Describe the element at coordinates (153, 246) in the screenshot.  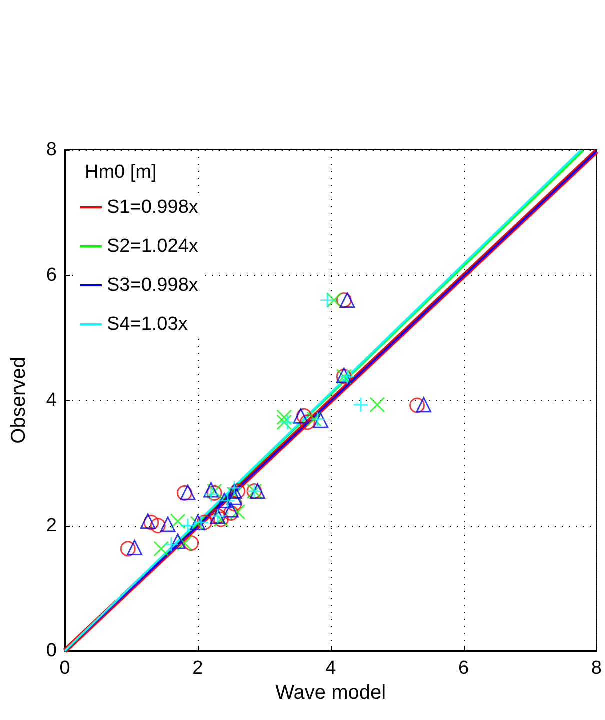
I see `legend-label: S2=1.024x` at that location.